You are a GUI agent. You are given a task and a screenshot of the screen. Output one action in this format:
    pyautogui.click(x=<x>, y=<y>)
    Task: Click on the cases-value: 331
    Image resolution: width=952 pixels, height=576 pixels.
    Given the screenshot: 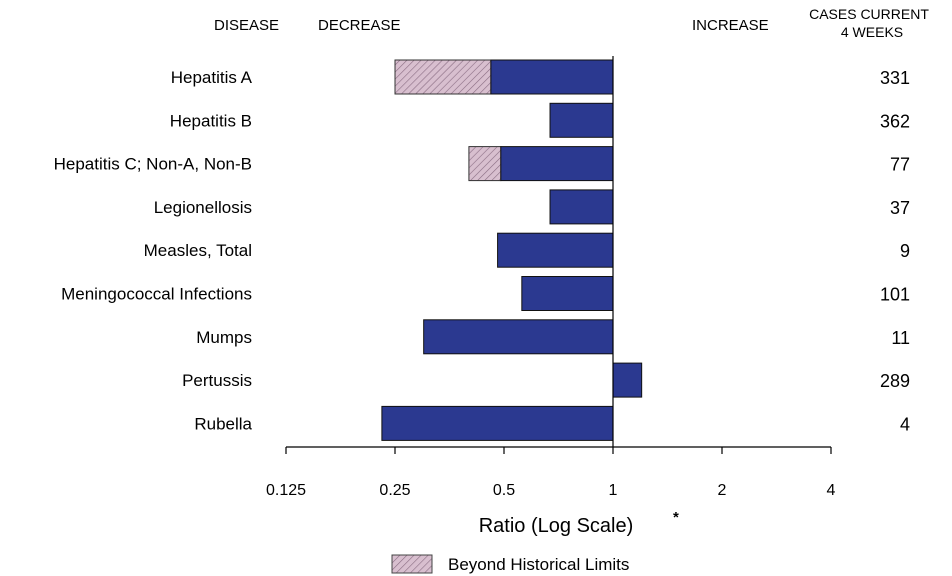 What is the action you would take?
    pyautogui.click(x=895, y=78)
    